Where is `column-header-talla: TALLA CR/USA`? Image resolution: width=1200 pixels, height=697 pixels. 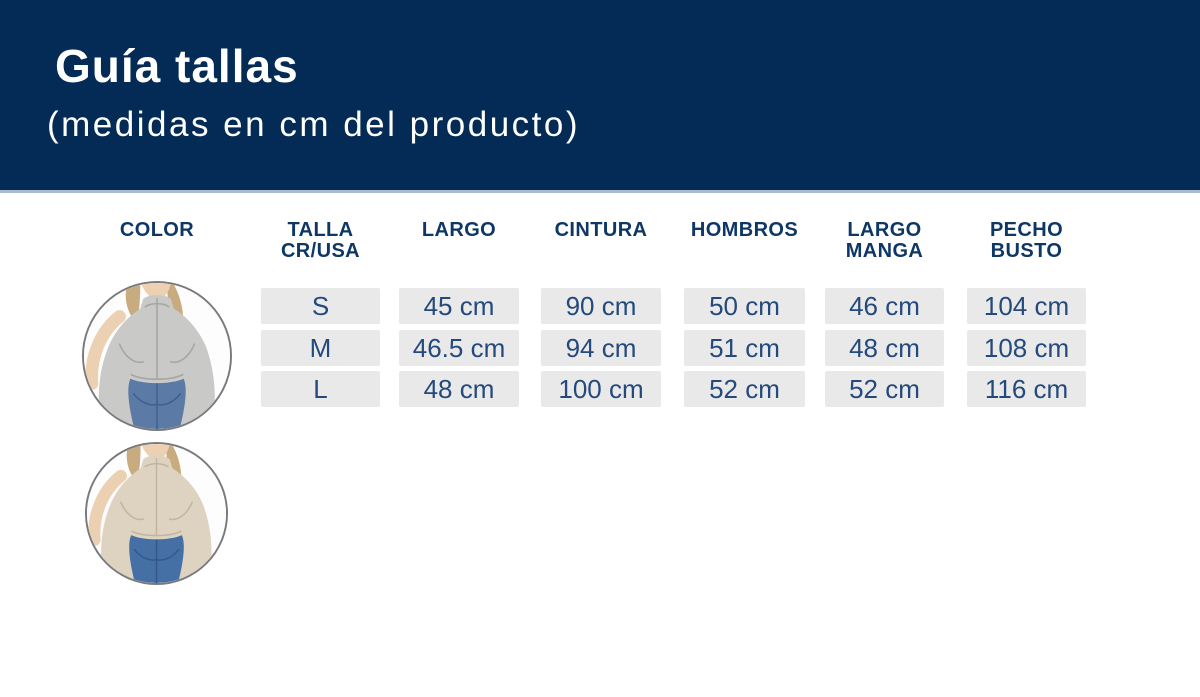 column-header-talla: TALLA CR/USA is located at coordinates (320, 240).